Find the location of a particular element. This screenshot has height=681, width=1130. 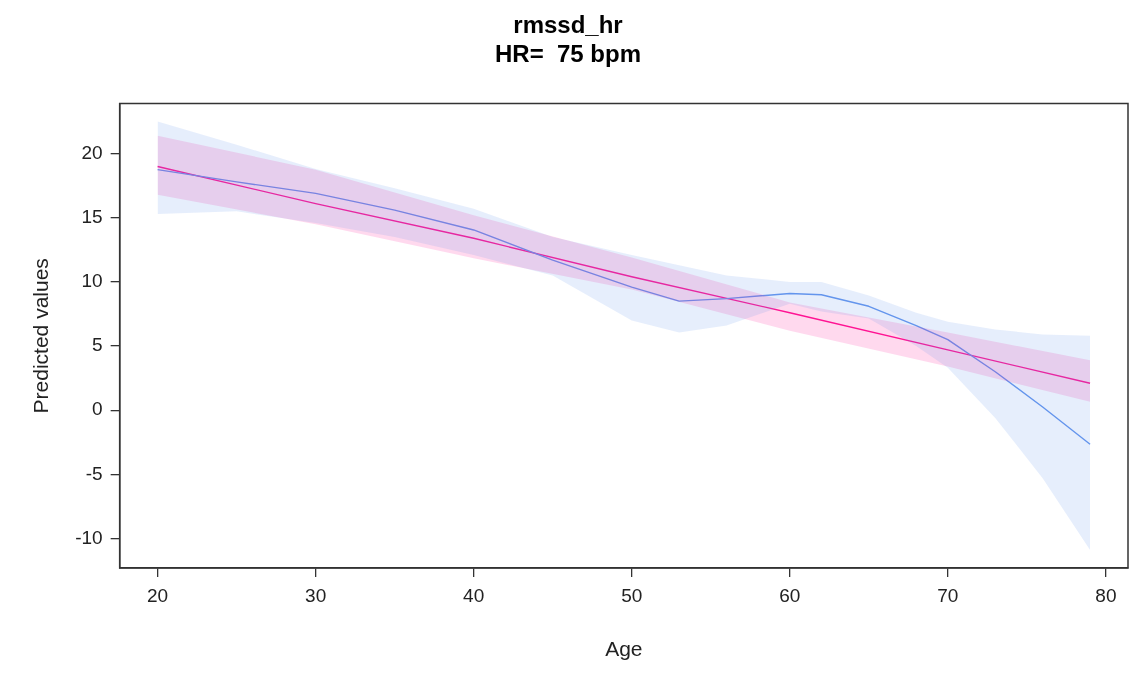

y-tick-label: -10 is located at coordinates (89, 537).